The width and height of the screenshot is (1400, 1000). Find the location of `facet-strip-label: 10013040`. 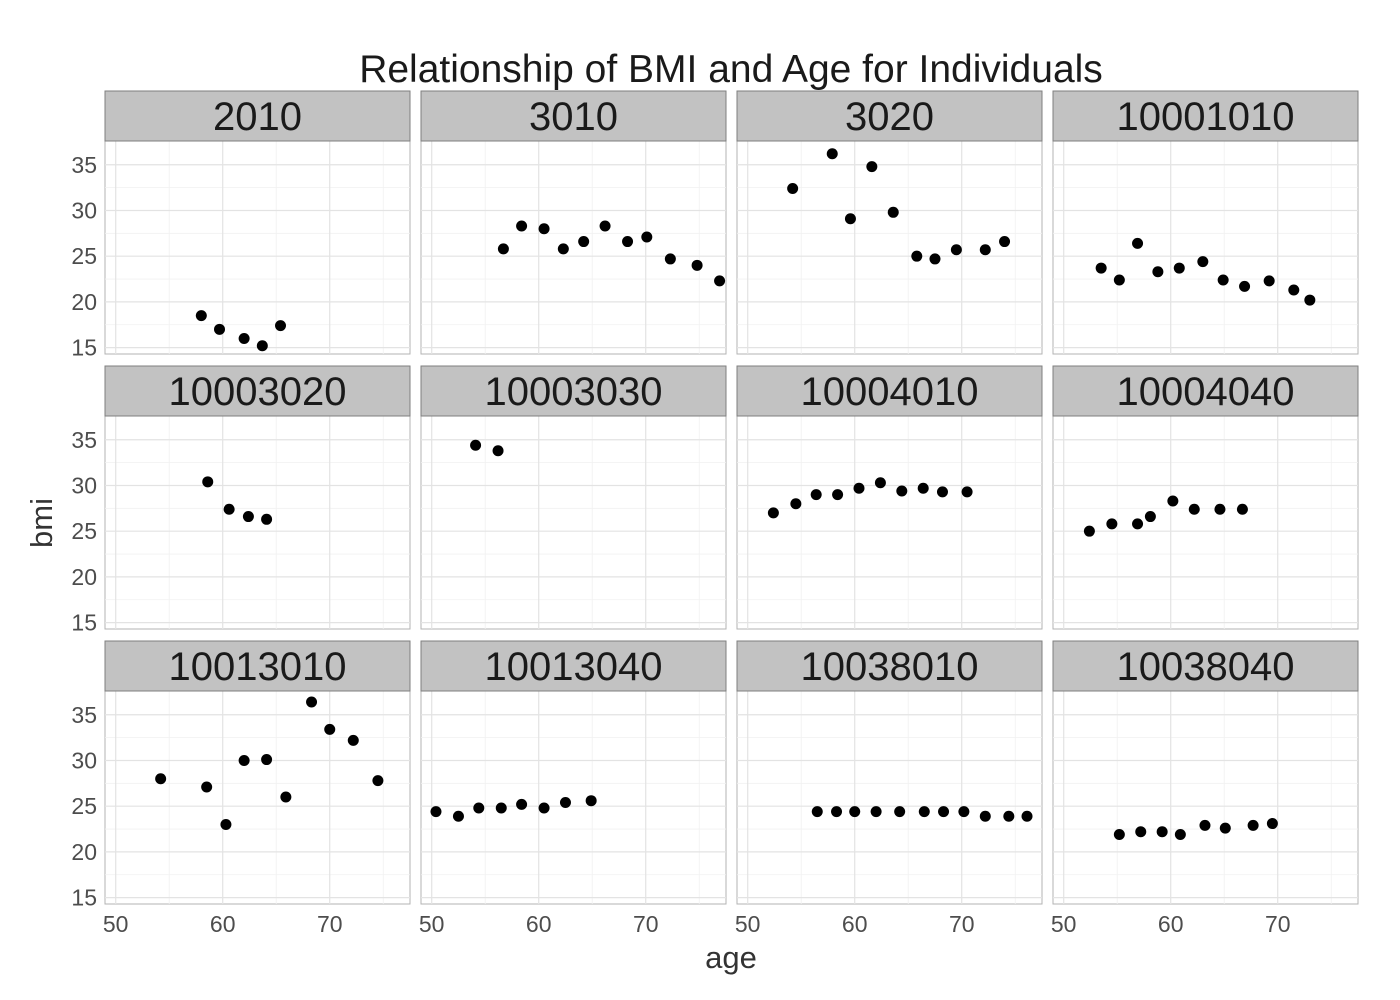

facet-strip-label: 10013040 is located at coordinates (574, 667).